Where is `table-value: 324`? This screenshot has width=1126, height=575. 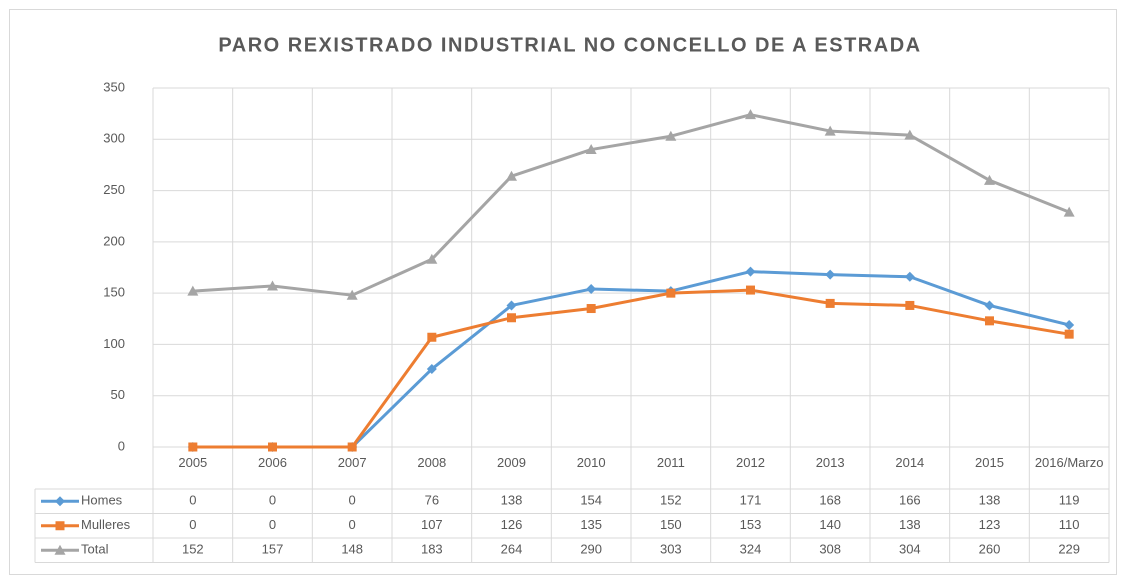
table-value: 324 is located at coordinates (751, 549).